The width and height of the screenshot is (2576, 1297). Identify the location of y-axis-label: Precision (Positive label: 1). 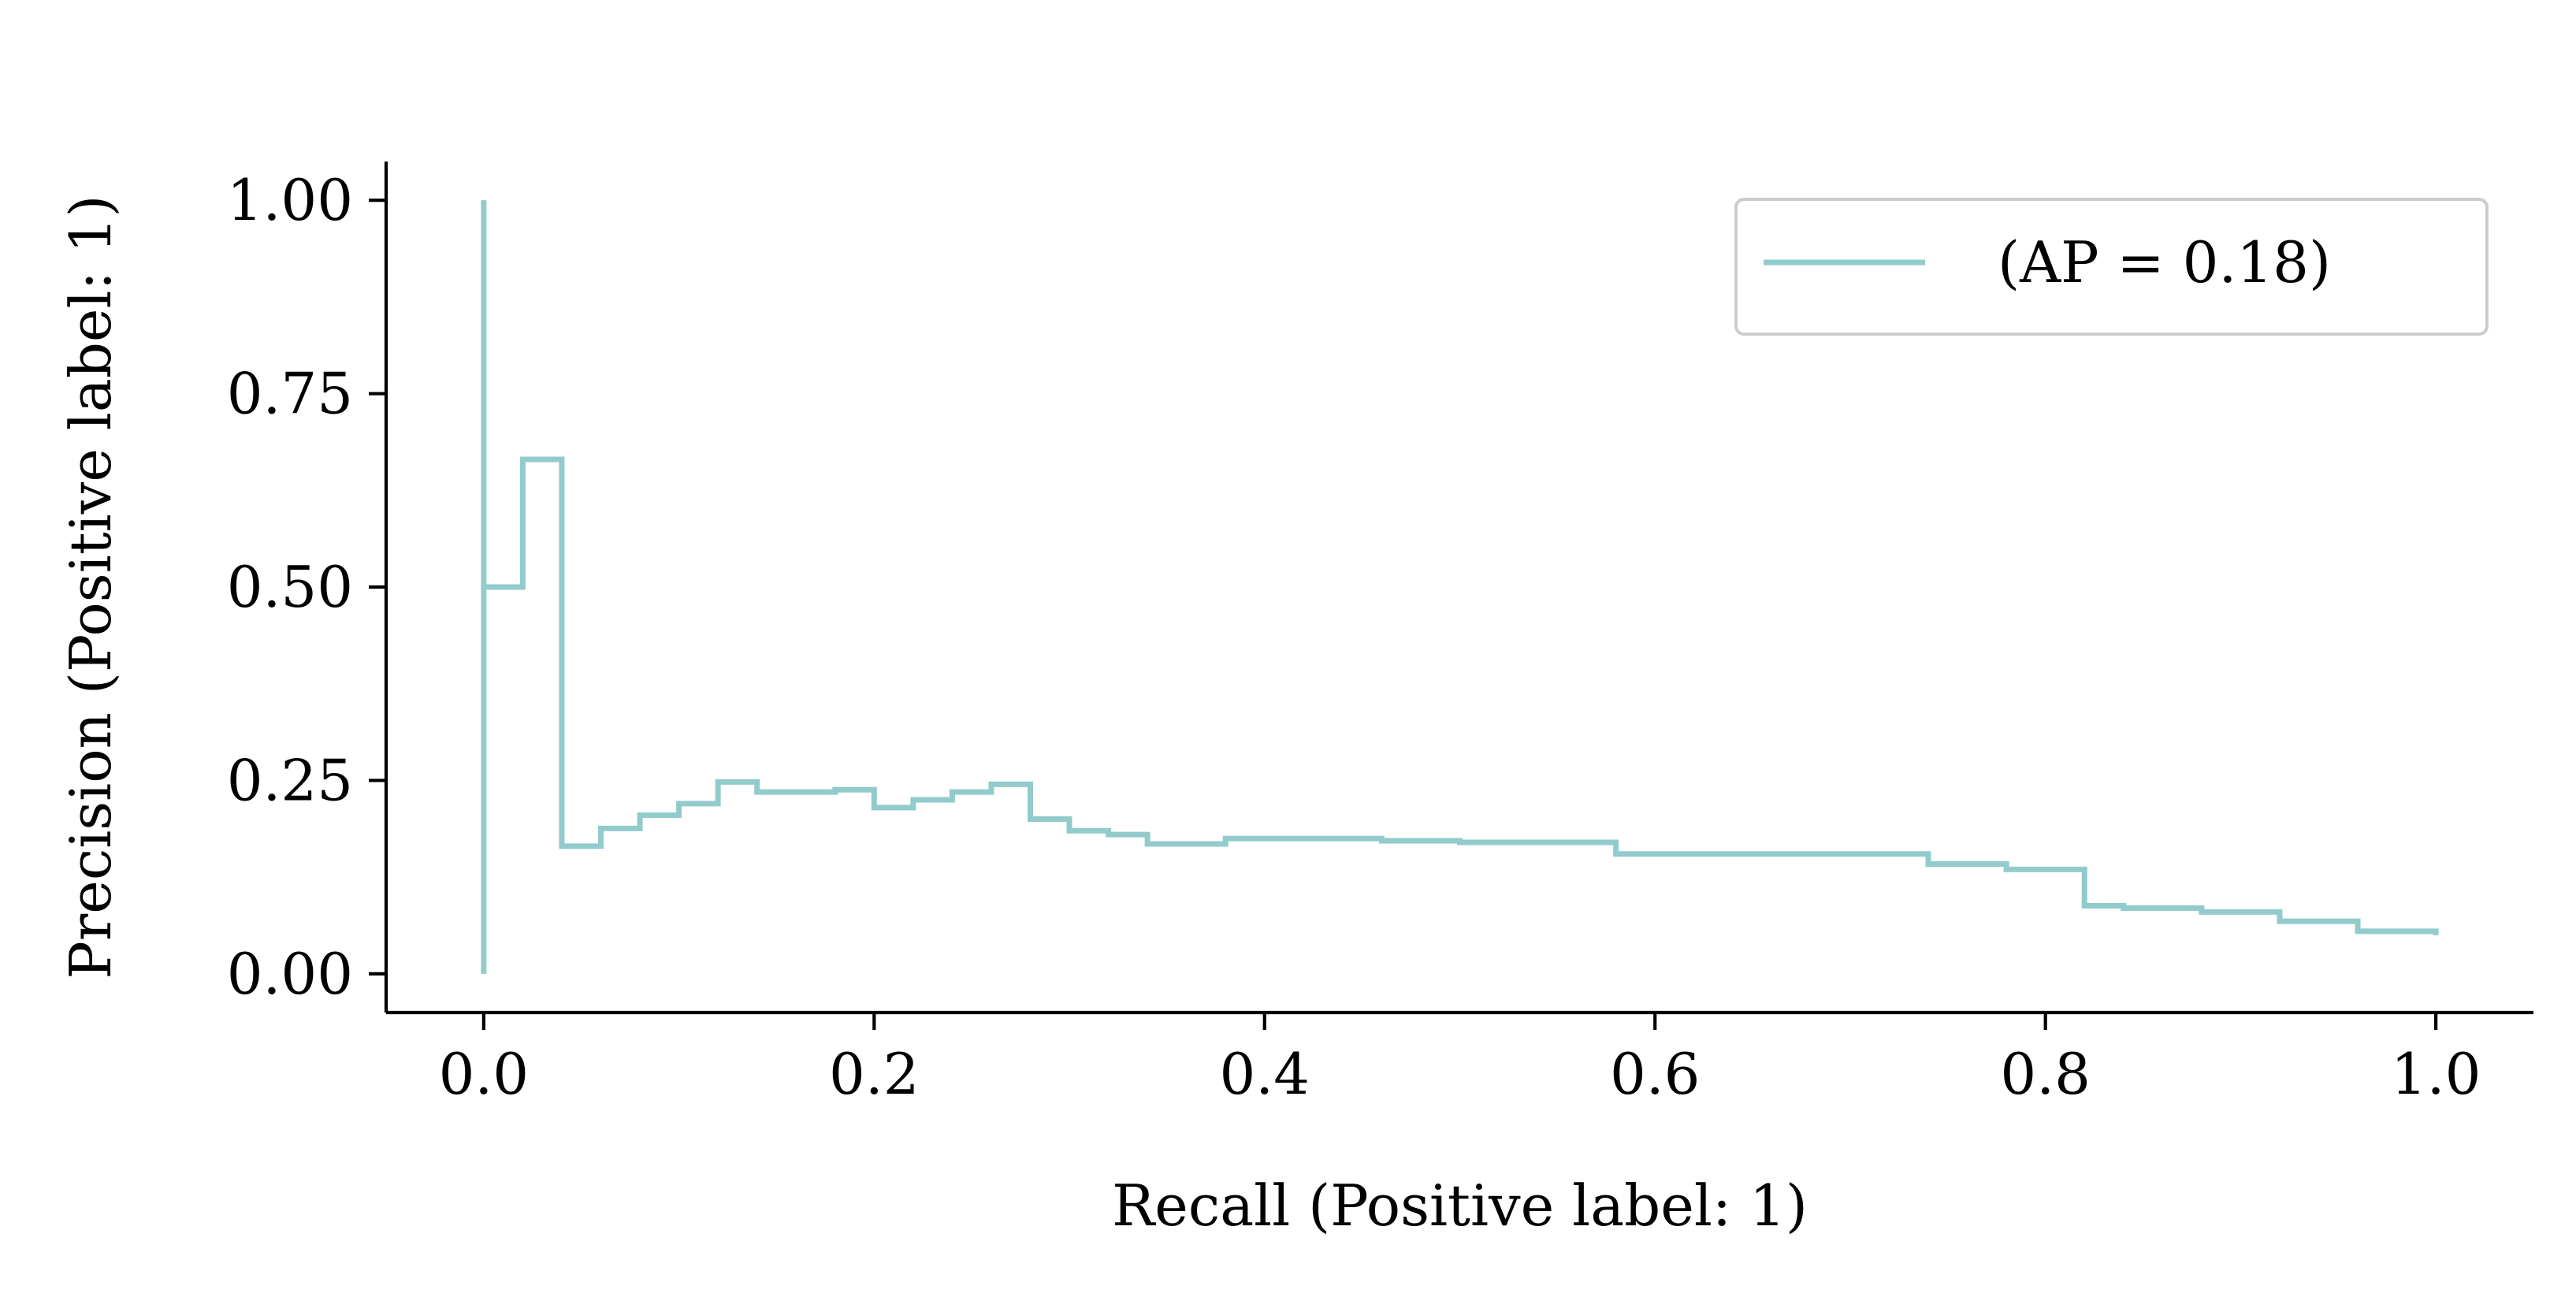
(91, 587).